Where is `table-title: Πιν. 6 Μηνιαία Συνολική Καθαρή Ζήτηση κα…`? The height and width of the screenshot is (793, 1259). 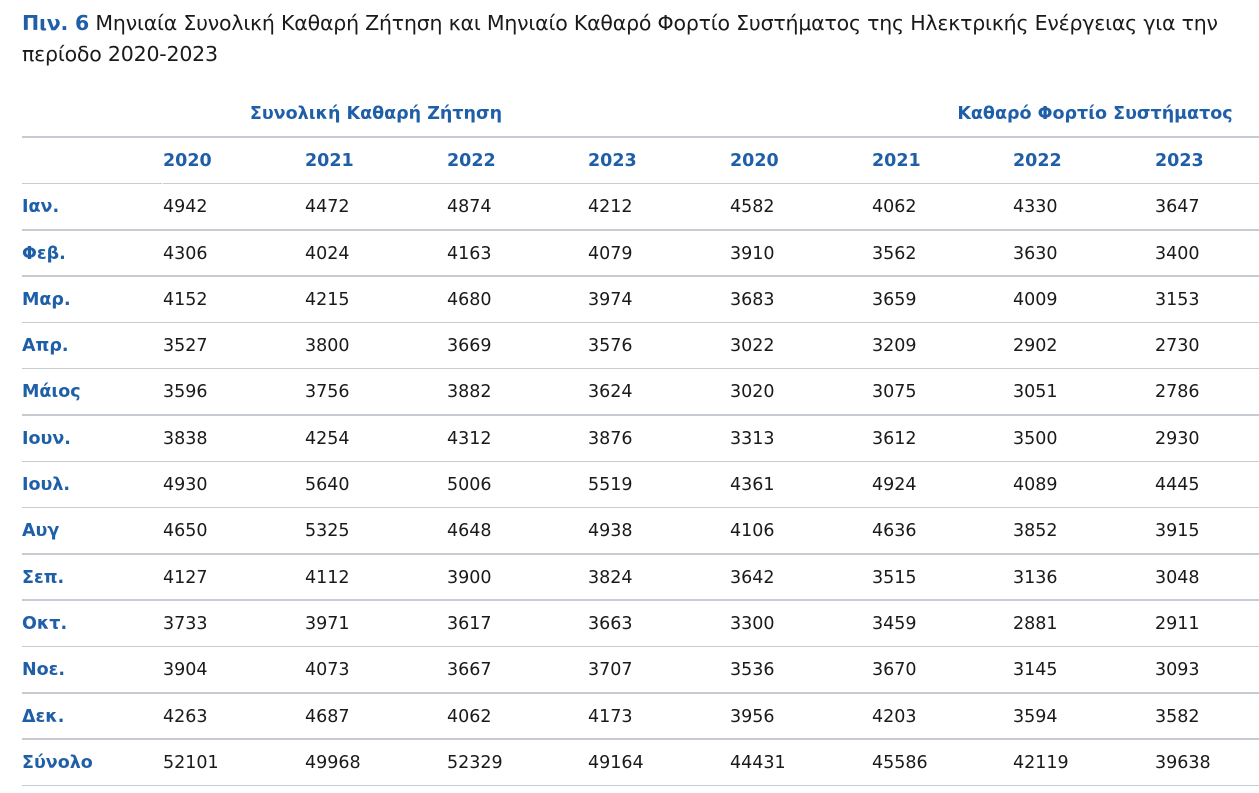 table-title: Πιν. 6 Μηνιαία Συνολική Καθαρή Ζήτηση κα… is located at coordinates (637, 39).